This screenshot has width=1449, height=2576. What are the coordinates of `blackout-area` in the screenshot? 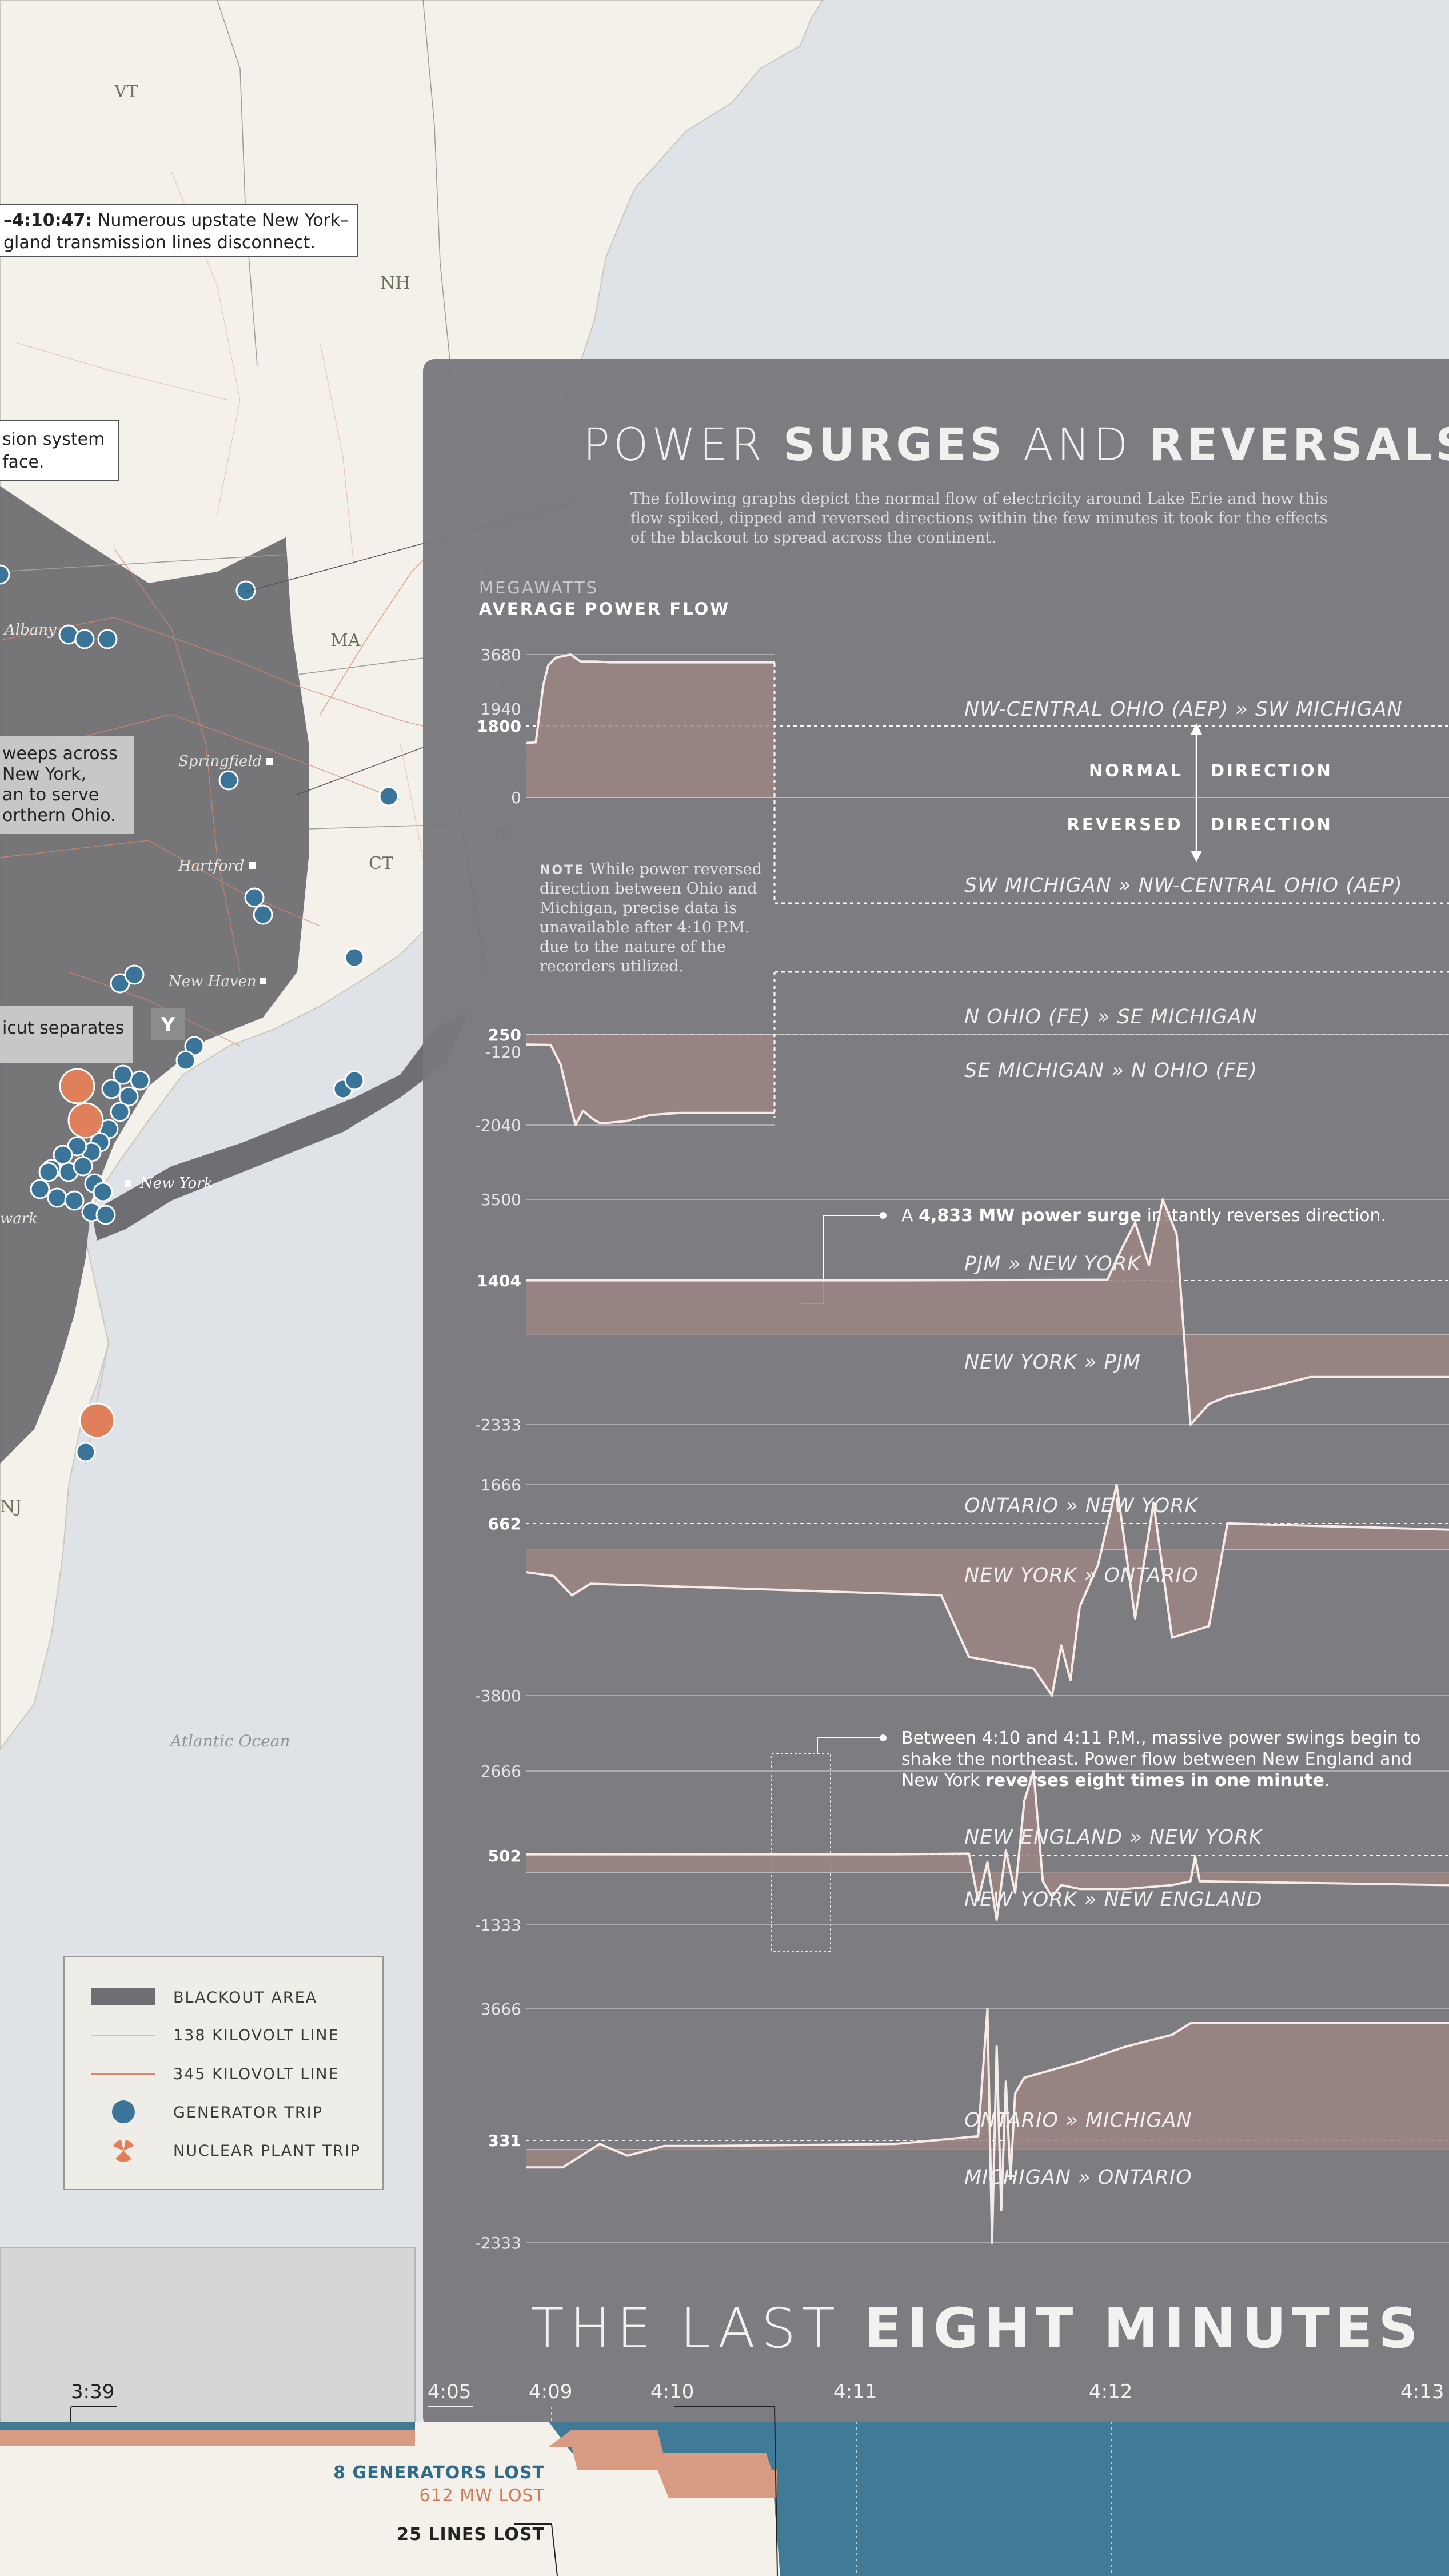 It's located at (154, 975).